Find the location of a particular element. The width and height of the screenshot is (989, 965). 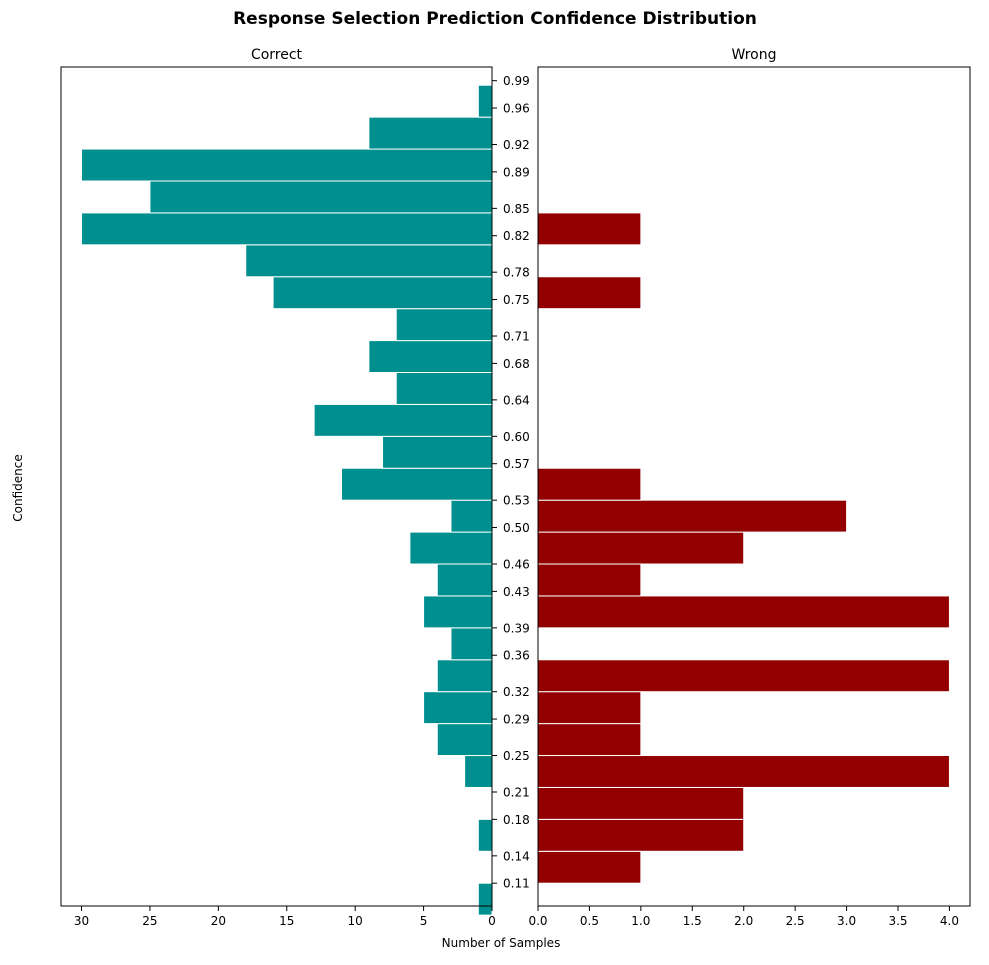

y-tick-label-4: 0.25 is located at coordinates (516, 756).